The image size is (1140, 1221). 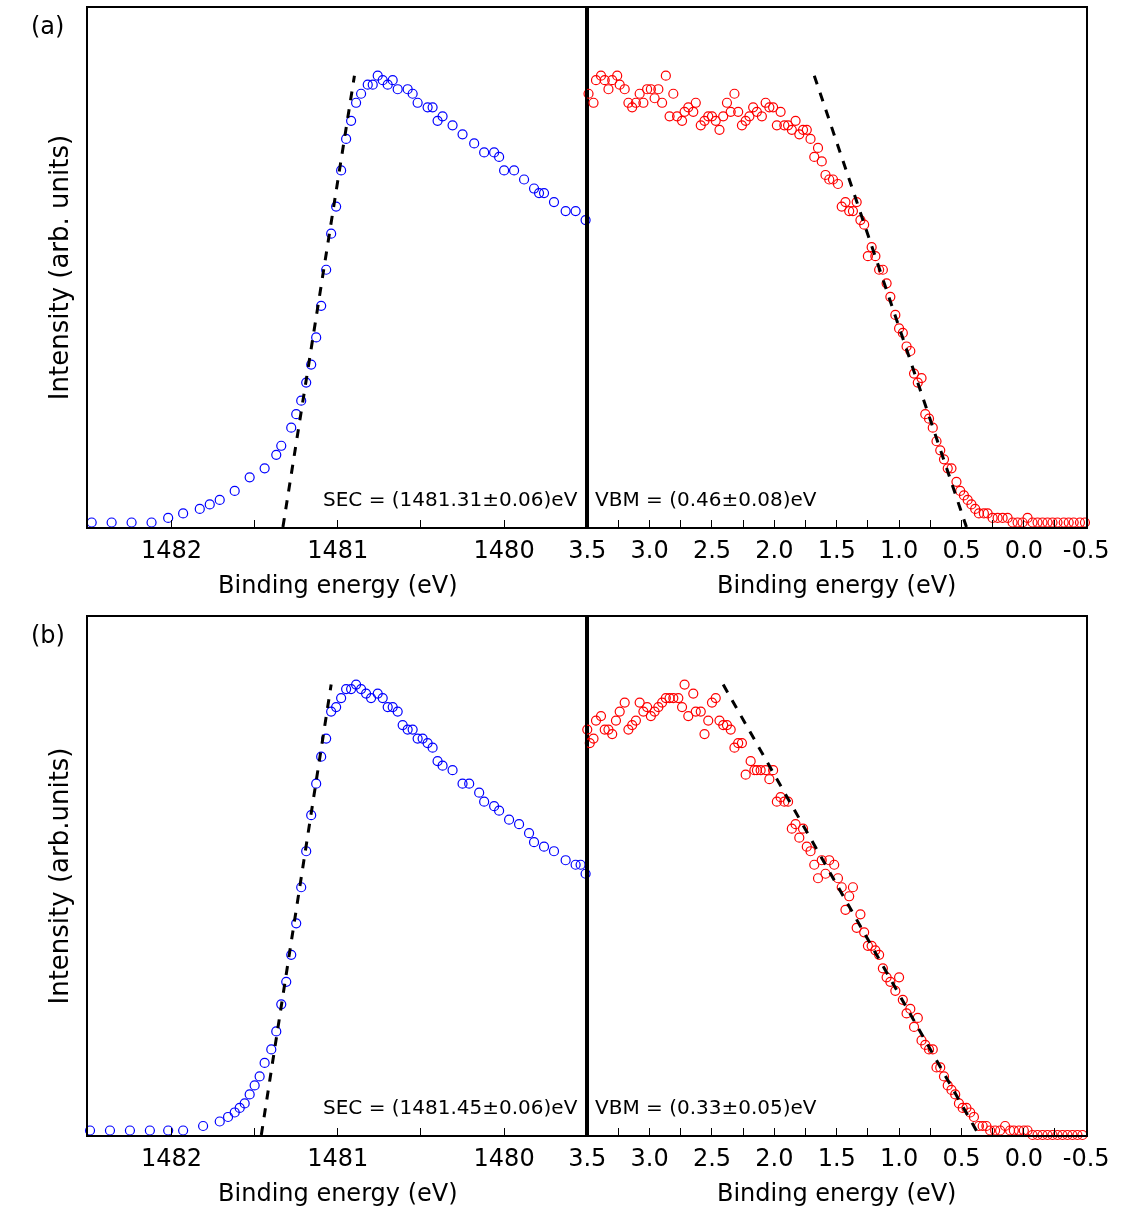 I want to click on annotation: SEC = (1481.45±0.06)eV, so click(x=450, y=1107).